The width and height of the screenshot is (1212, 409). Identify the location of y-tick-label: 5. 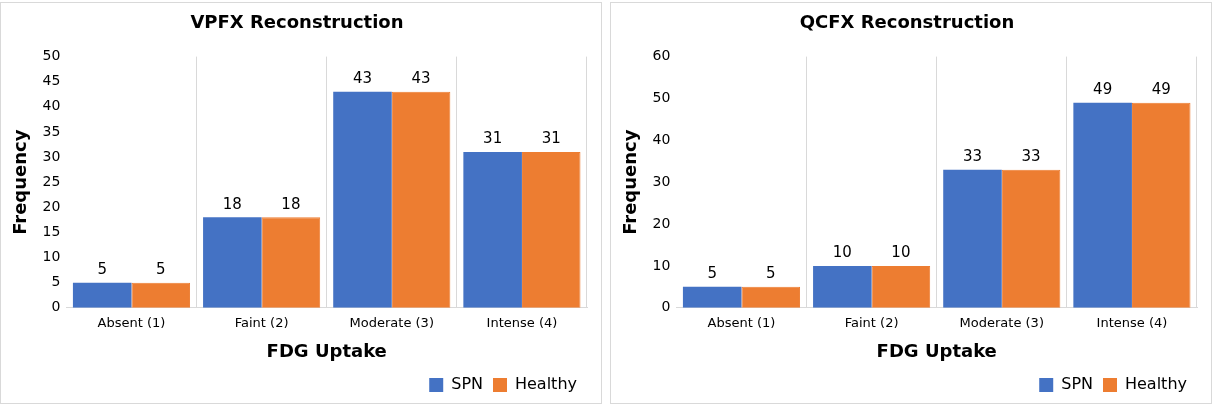
(56, 281).